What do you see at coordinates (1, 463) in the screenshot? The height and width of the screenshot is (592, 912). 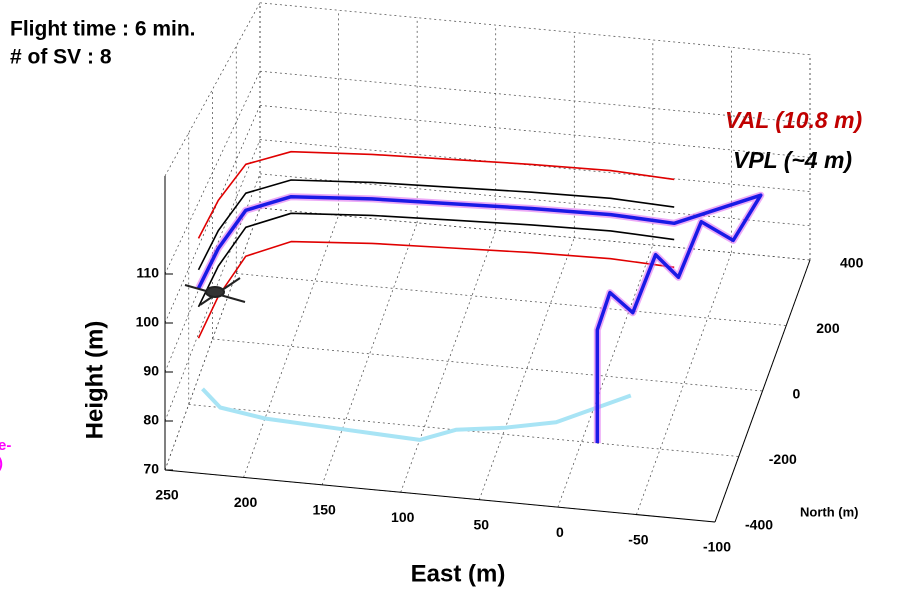 I see `annotation: )` at bounding box center [1, 463].